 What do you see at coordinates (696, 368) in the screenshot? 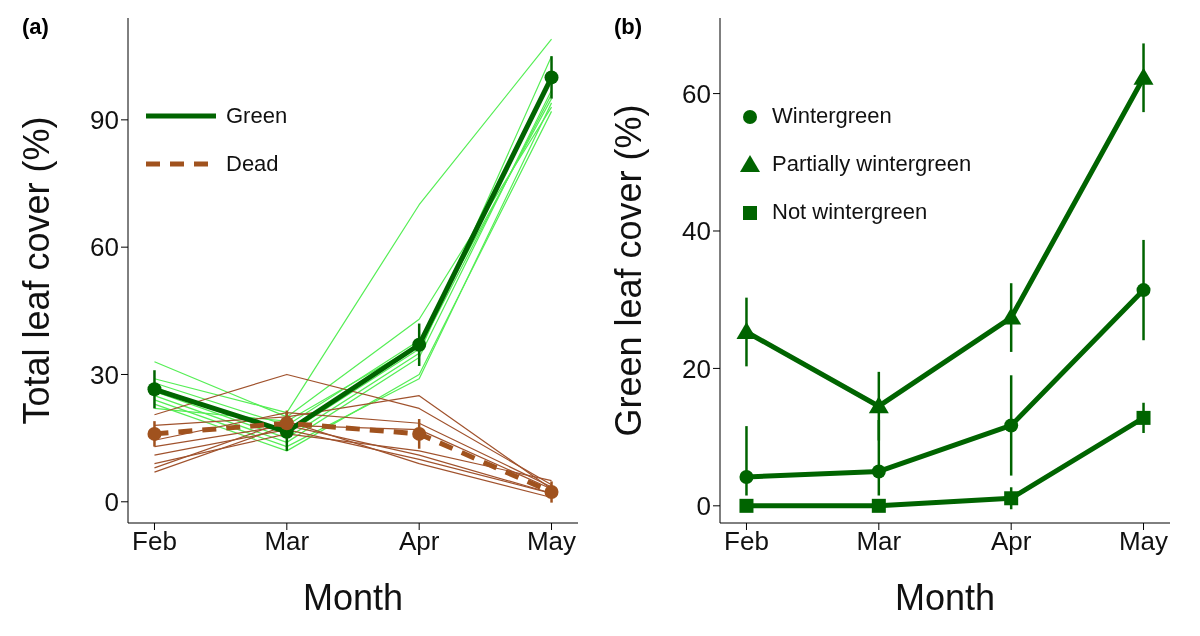
I see `y-tick-label: 20` at bounding box center [696, 368].